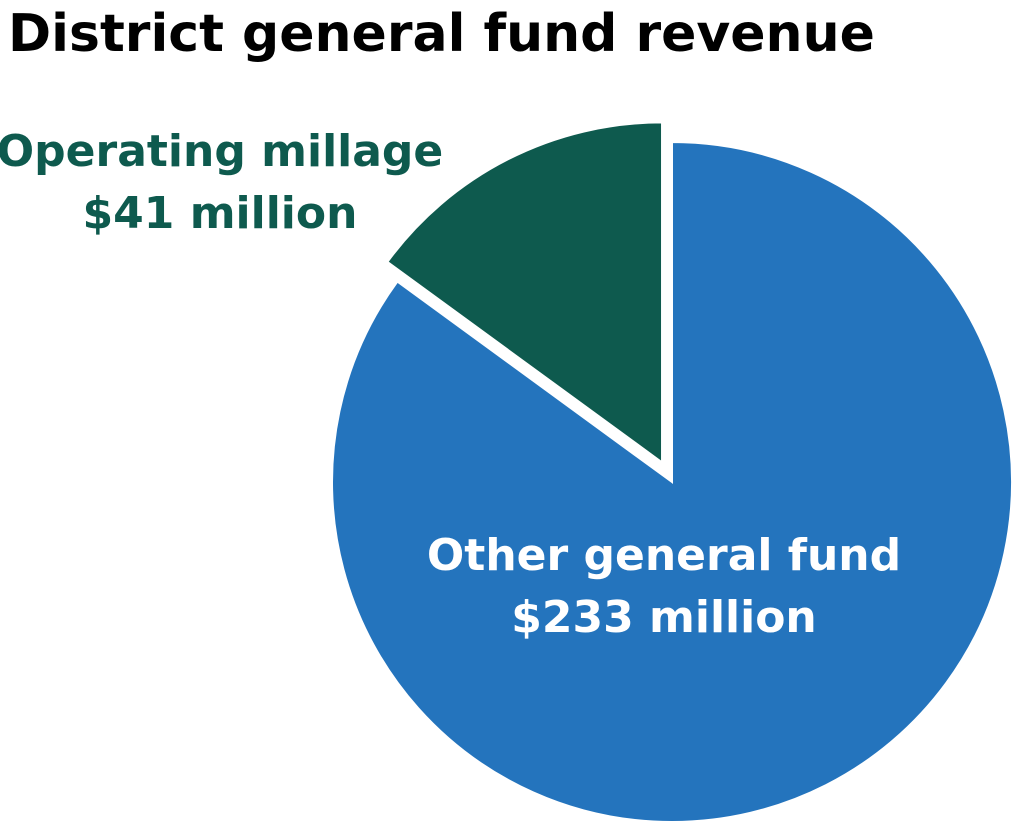 This screenshot has height=822, width=1024. Describe the element at coordinates (441, 34) in the screenshot. I see `chart-title: District general fund revenue` at that location.